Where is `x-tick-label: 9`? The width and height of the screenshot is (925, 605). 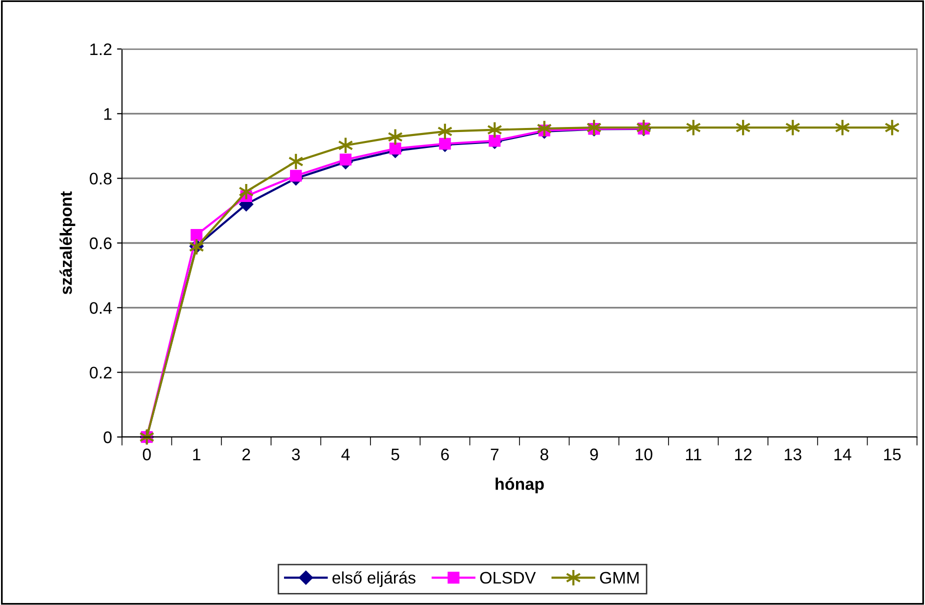 x-tick-label: 9 is located at coordinates (594, 454).